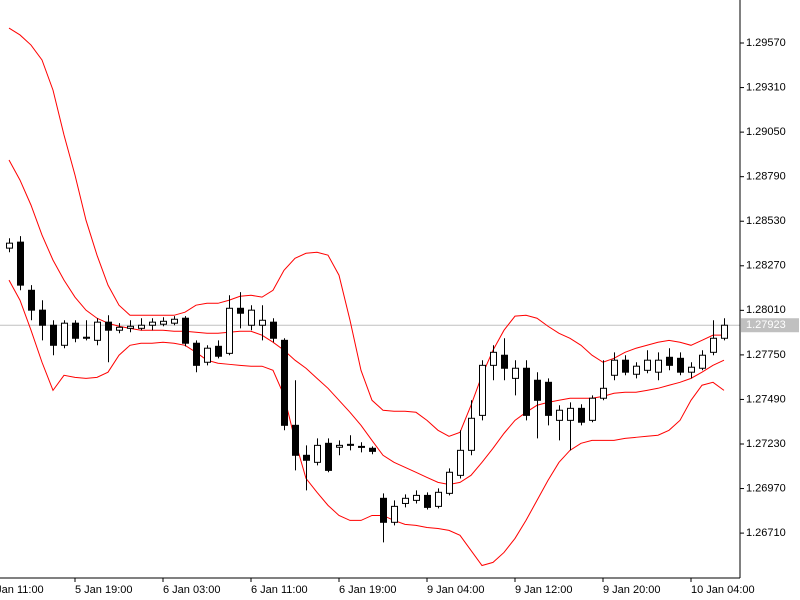  I want to click on y-tick-label: 1.29310, so click(766, 87).